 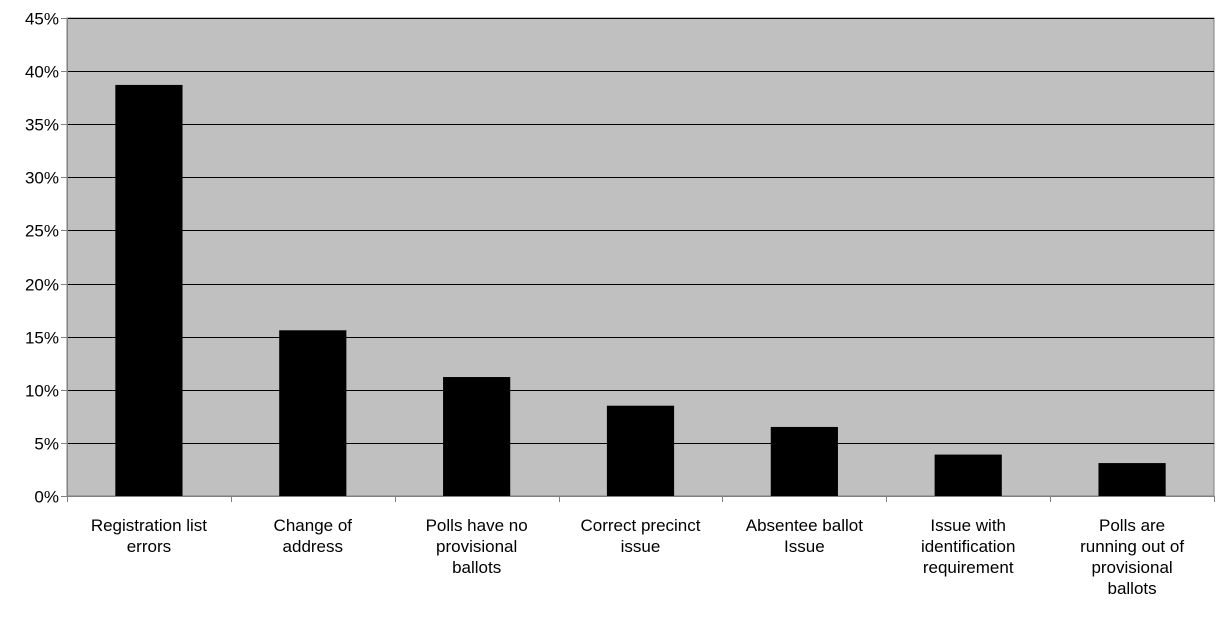 I want to click on y-tick-label: 25%, so click(x=42, y=231).